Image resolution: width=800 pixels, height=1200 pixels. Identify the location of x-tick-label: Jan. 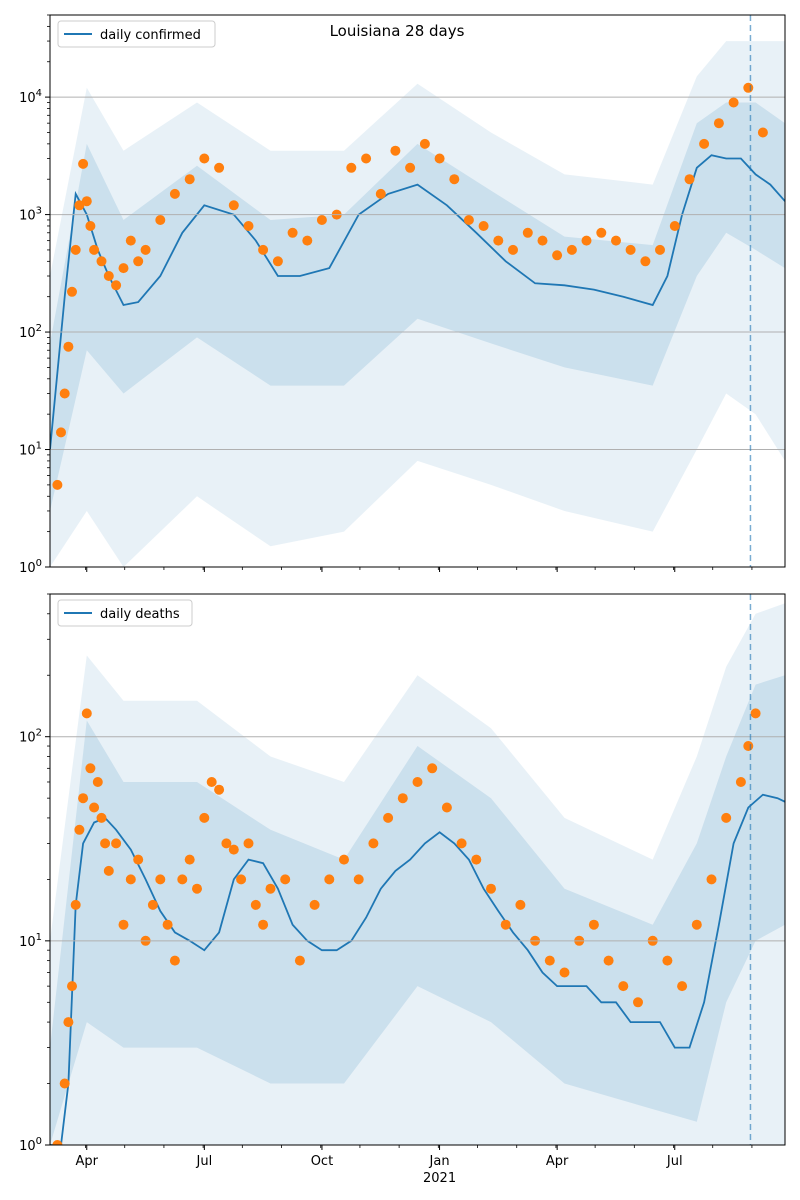
(439, 1161).